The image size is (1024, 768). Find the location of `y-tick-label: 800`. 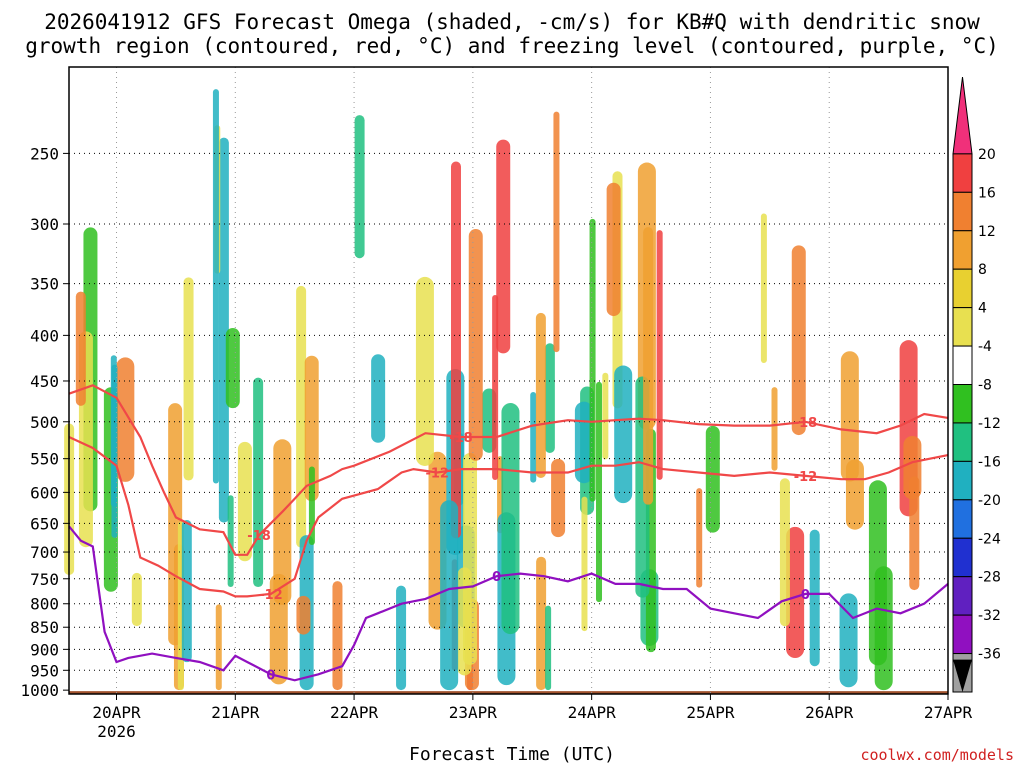

y-tick-label: 800 is located at coordinates (44, 604).